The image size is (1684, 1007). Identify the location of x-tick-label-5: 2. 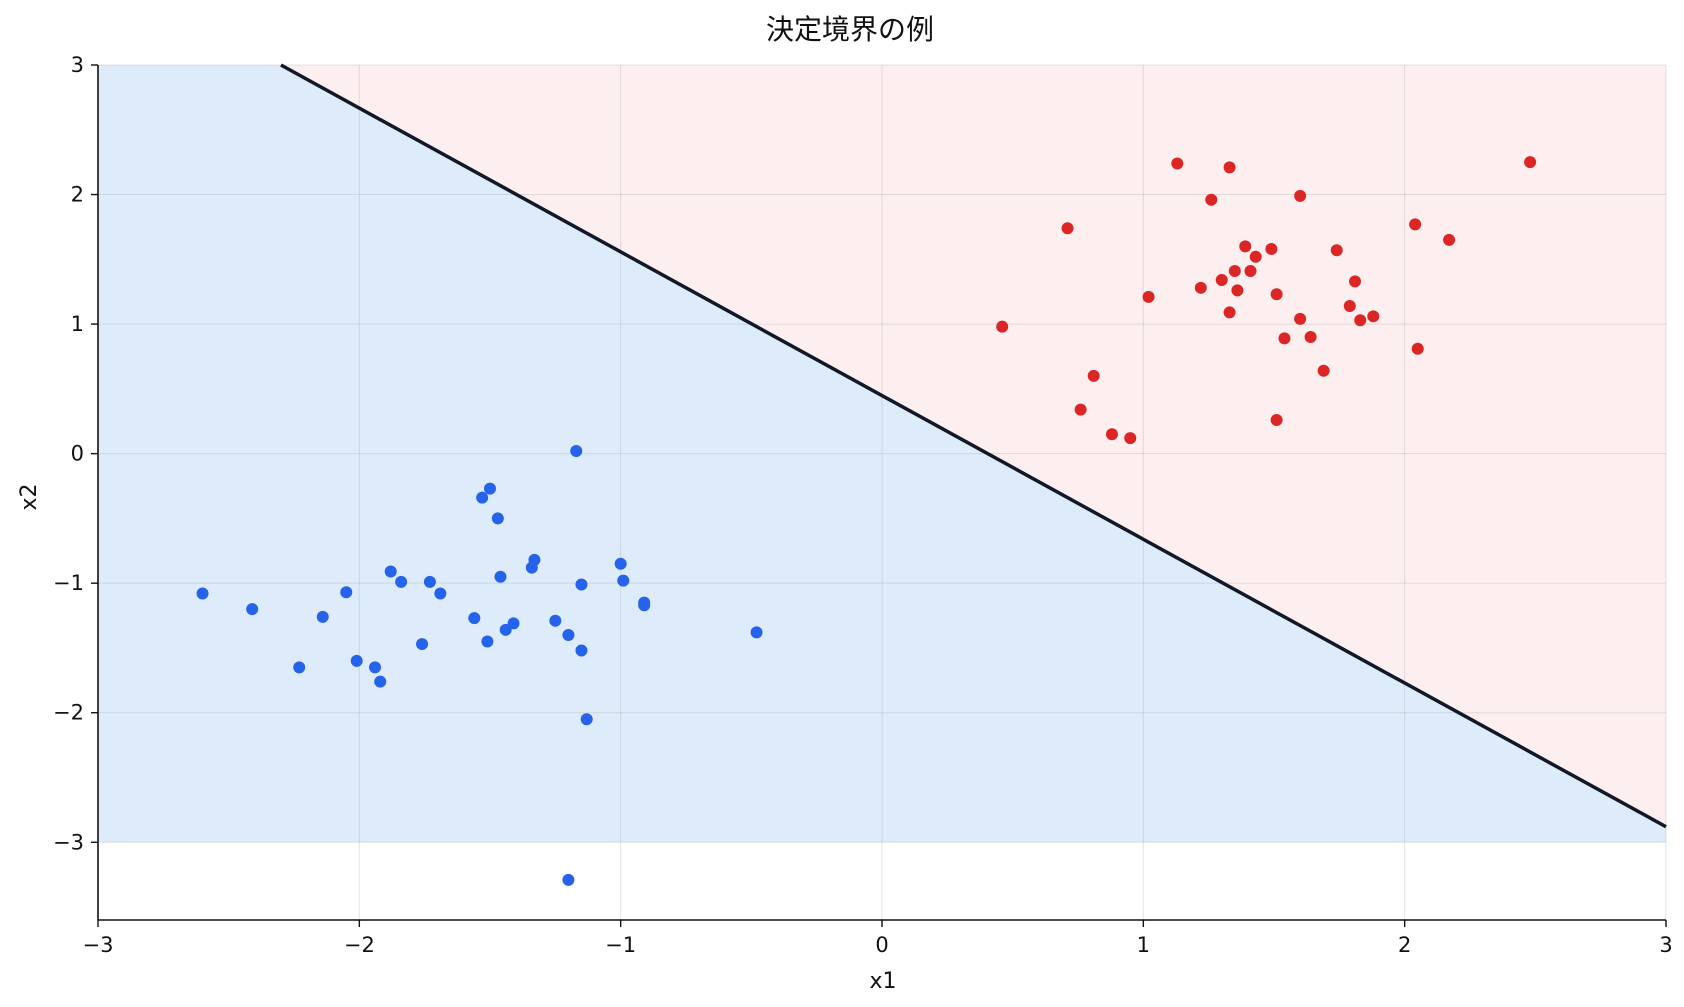
(1404, 945).